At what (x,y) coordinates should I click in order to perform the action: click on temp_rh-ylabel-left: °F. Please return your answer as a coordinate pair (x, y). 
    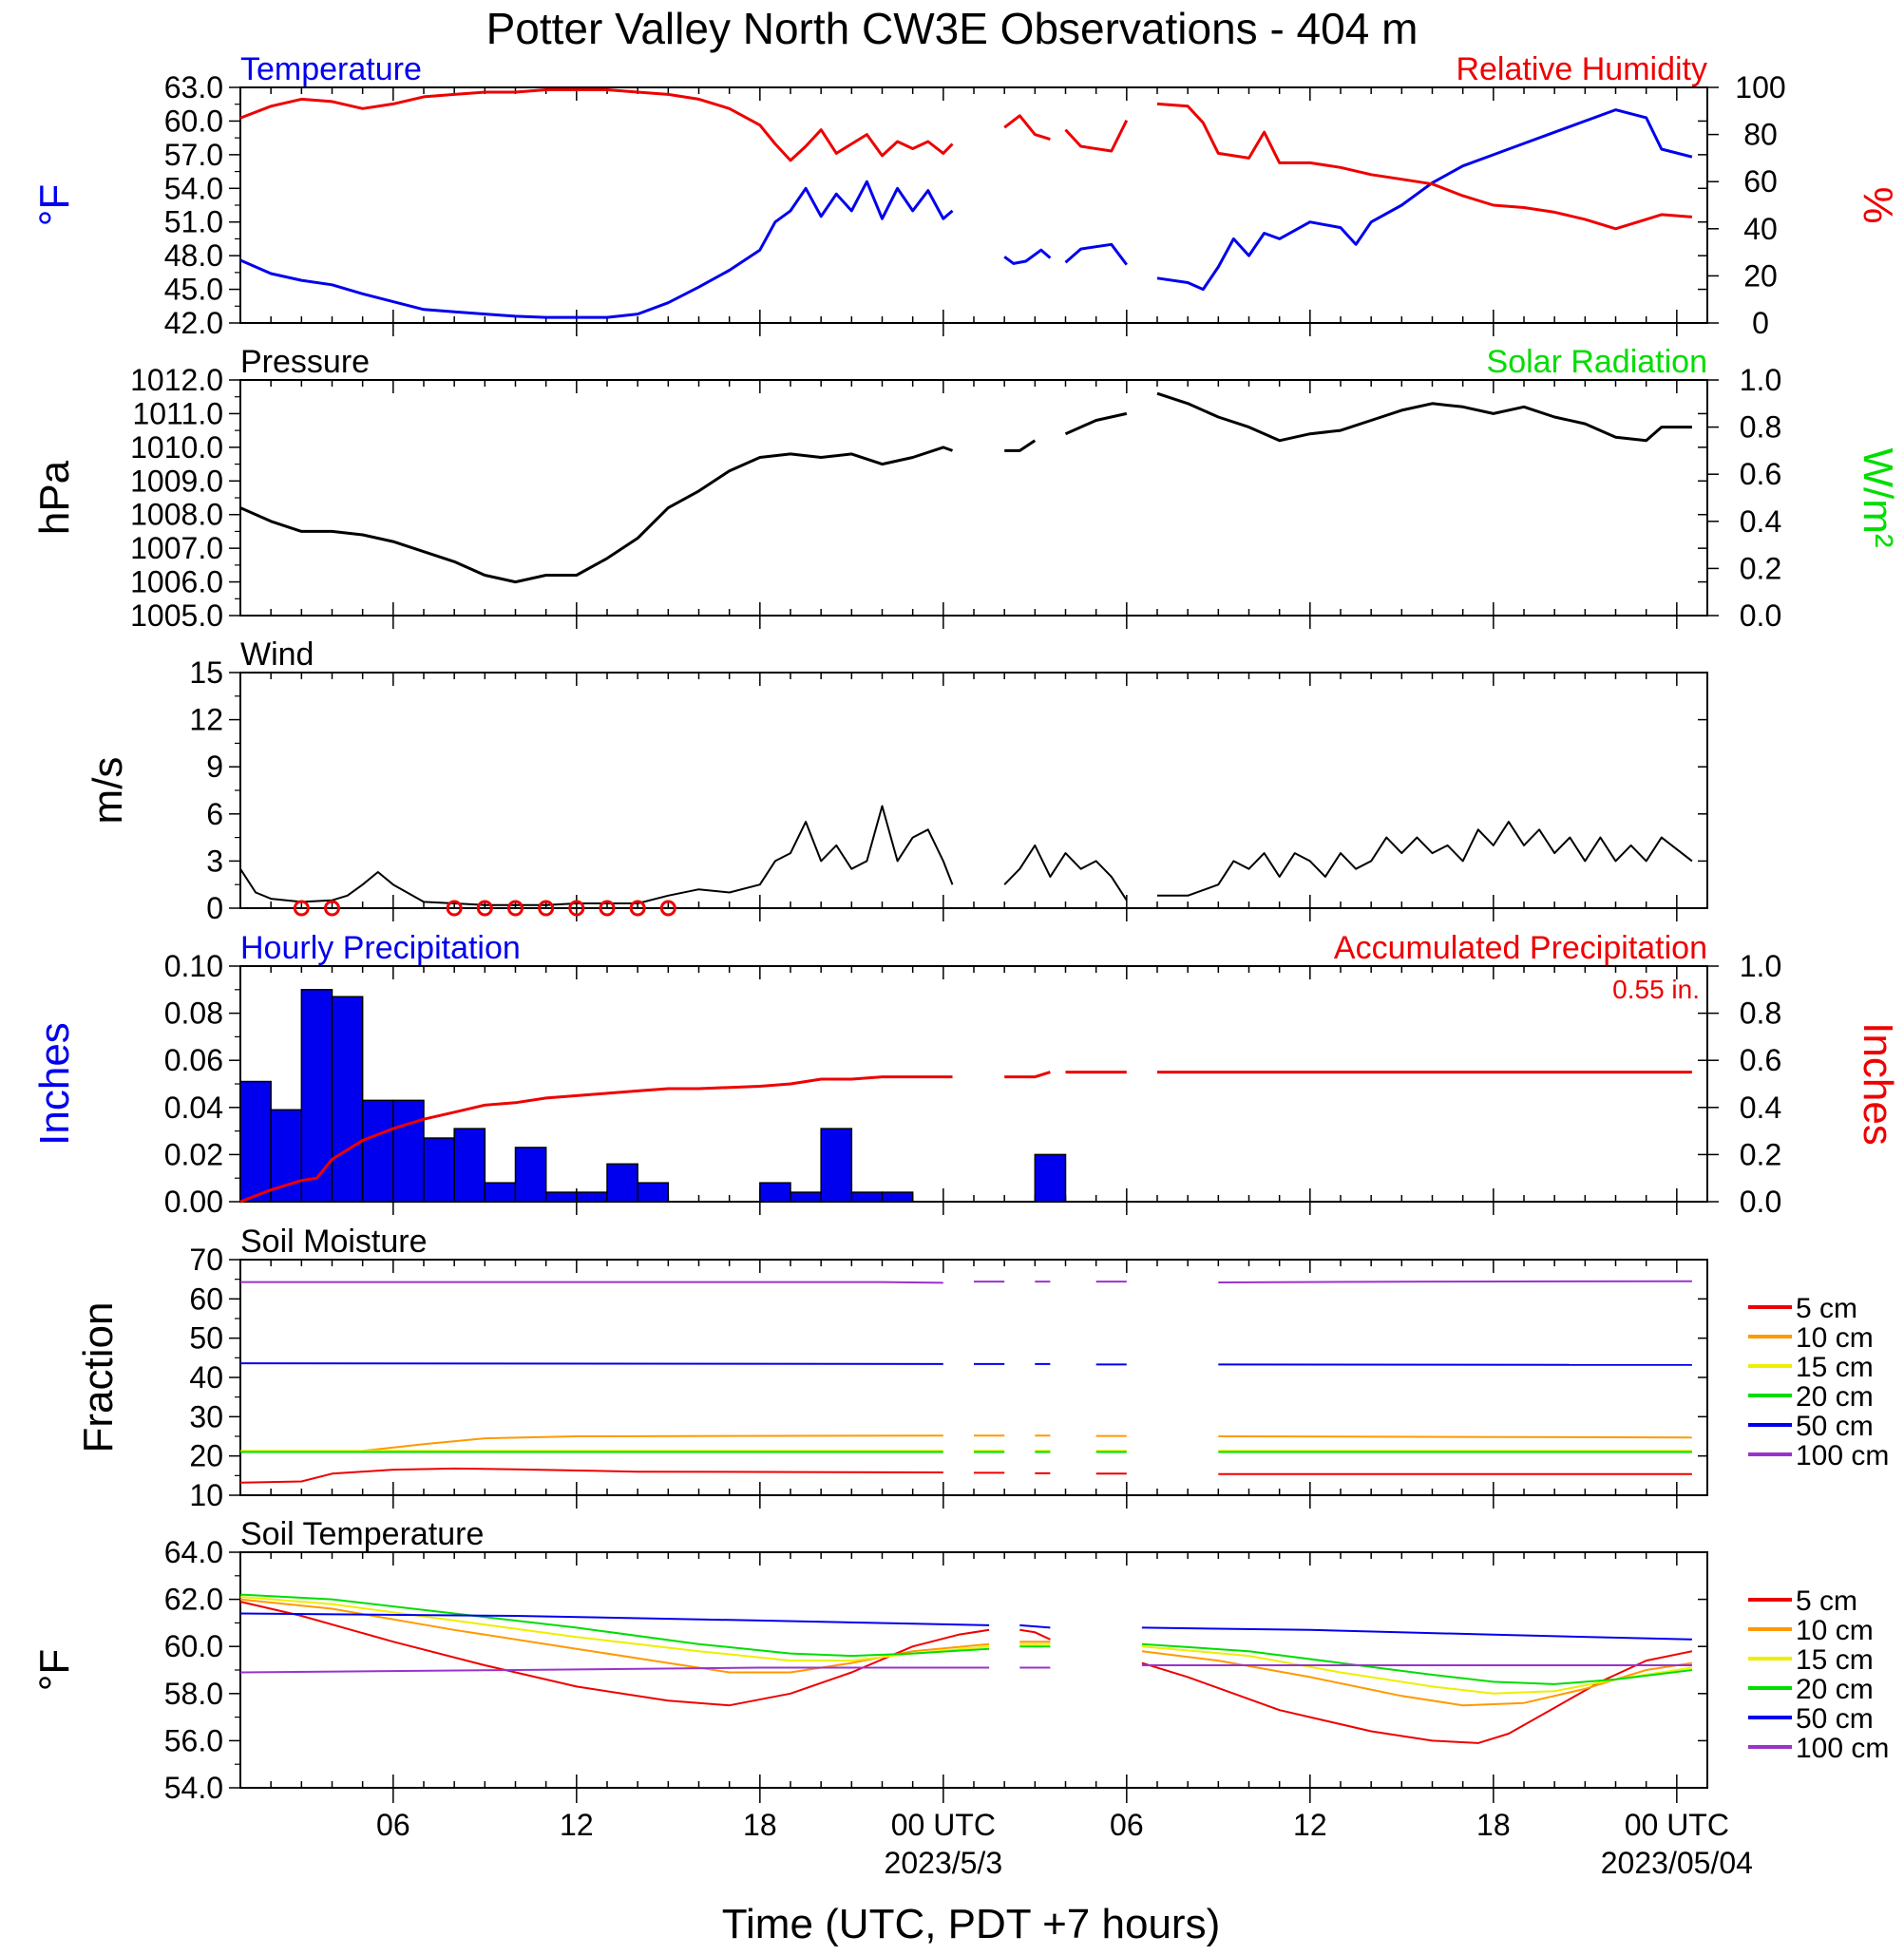
    Looking at the image, I should click on (55, 205).